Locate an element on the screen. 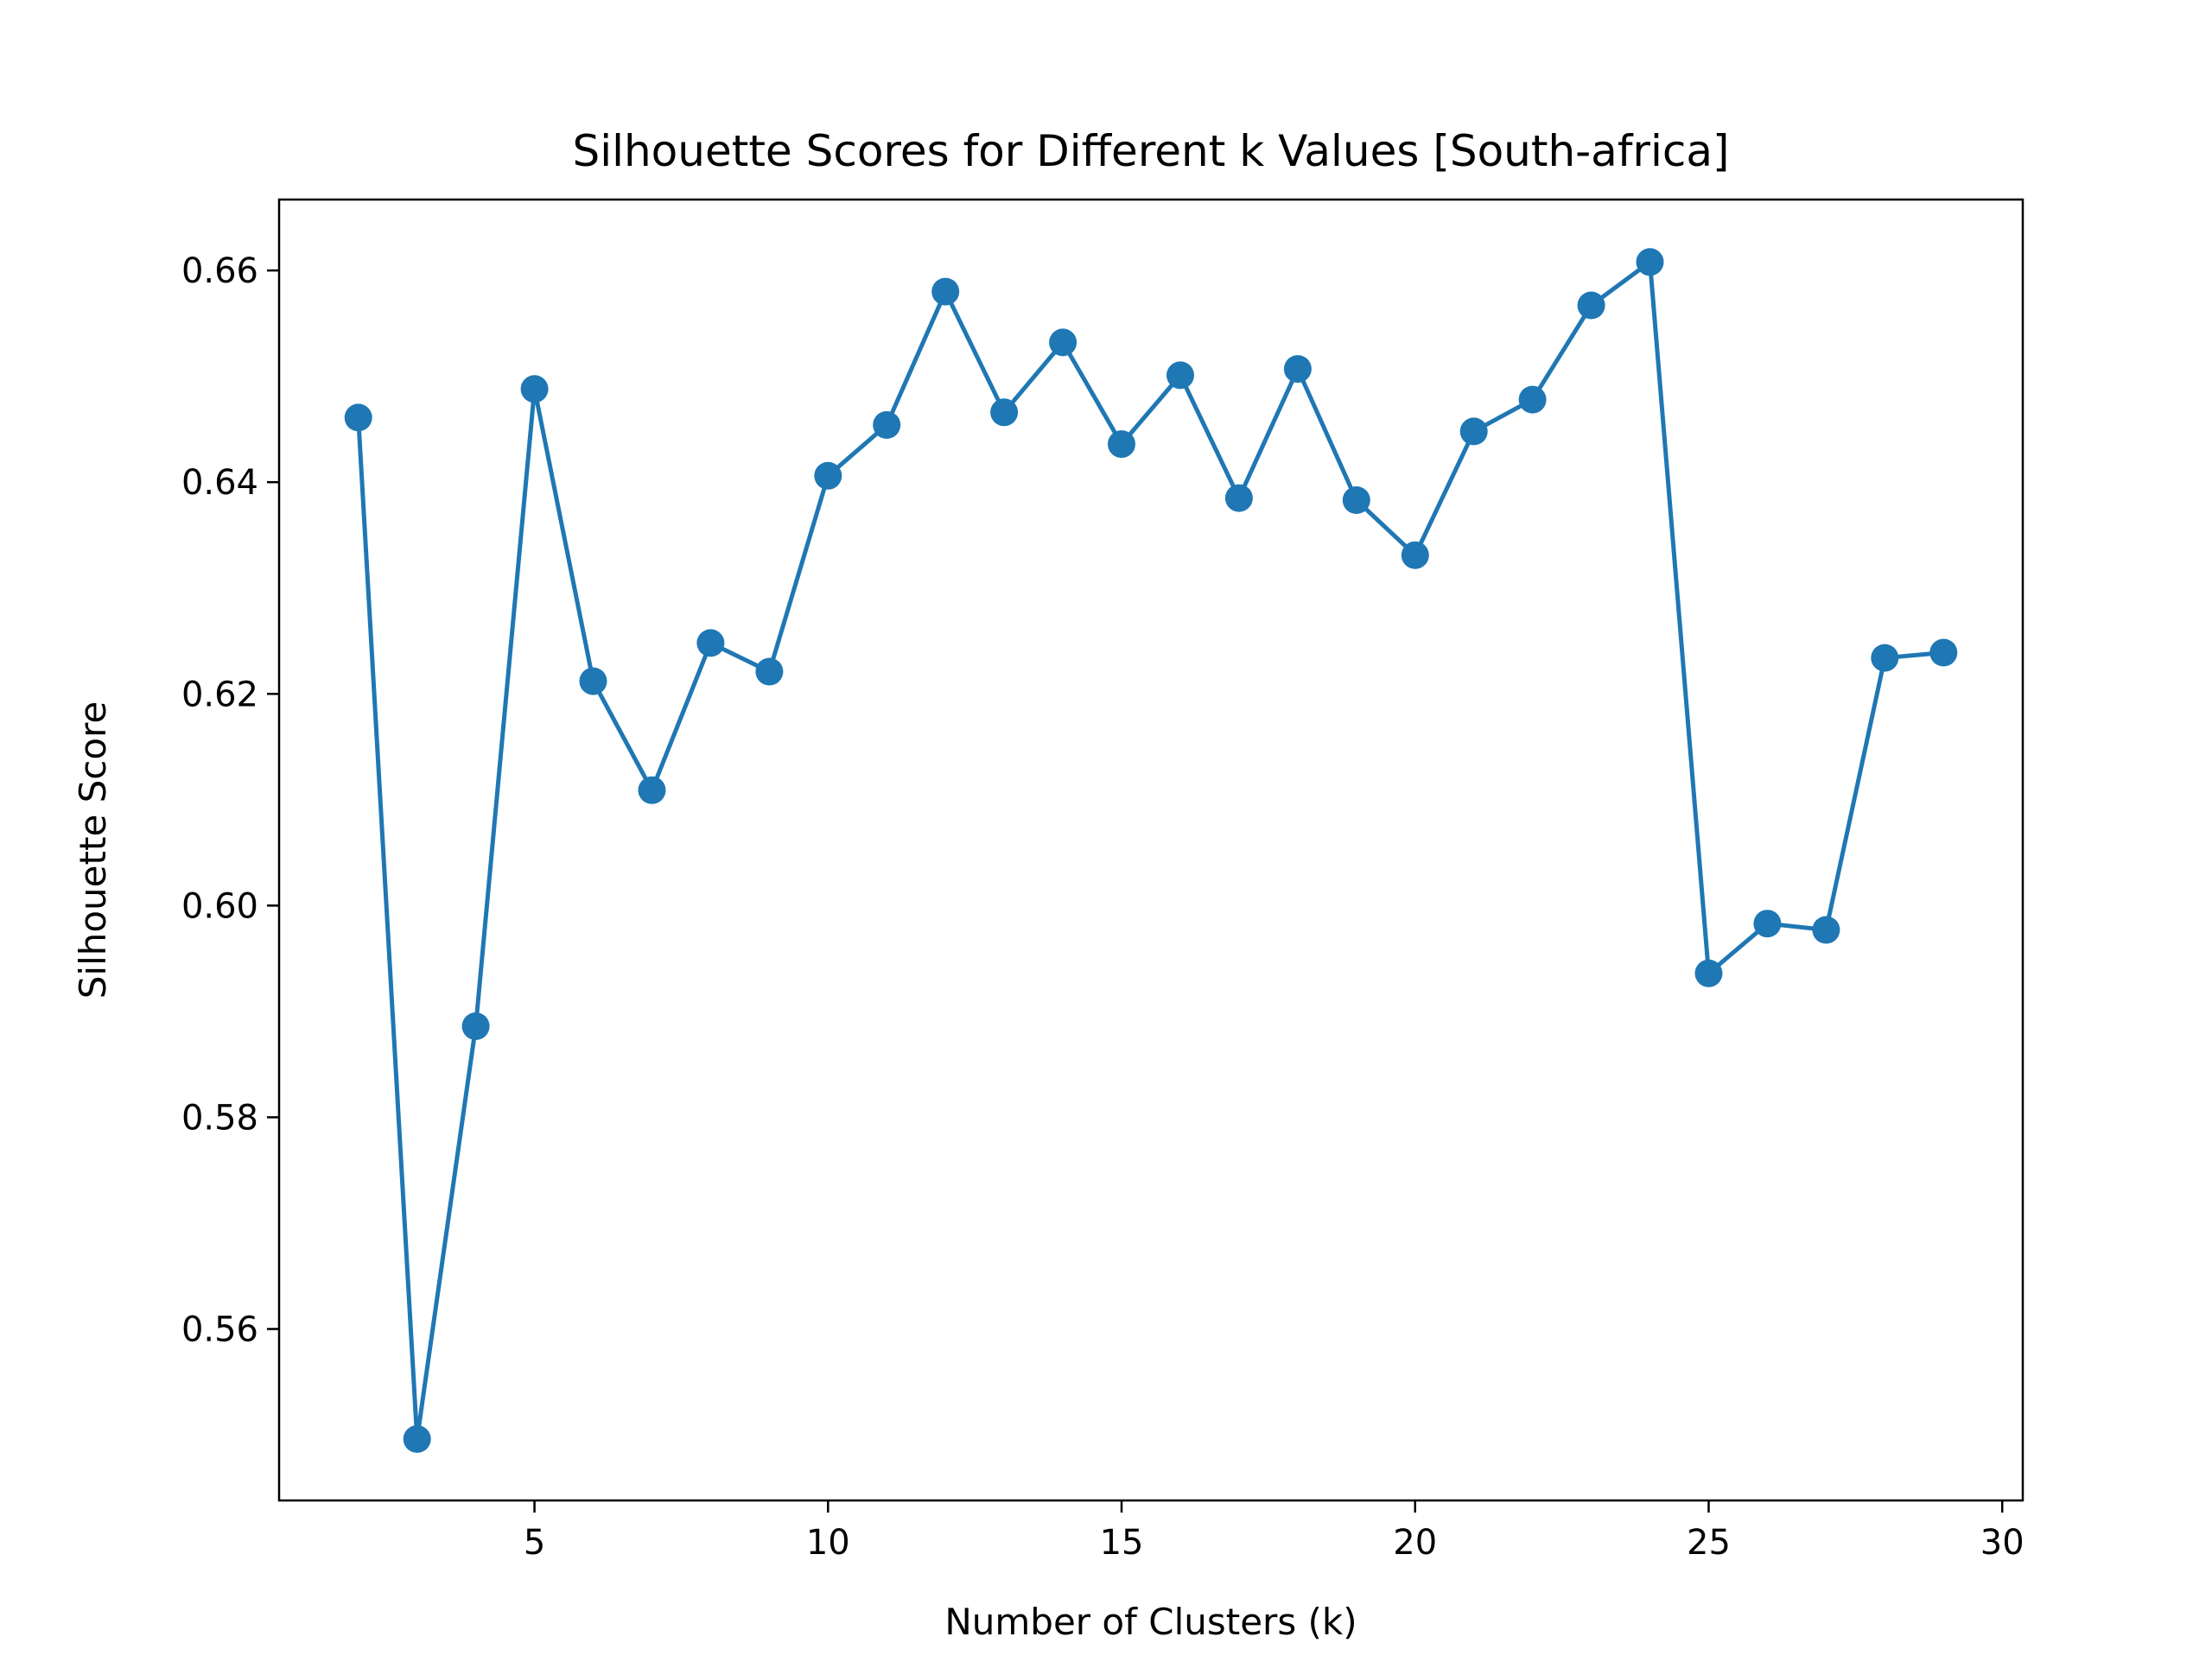  x-tick-label: 25 is located at coordinates (1709, 1543).